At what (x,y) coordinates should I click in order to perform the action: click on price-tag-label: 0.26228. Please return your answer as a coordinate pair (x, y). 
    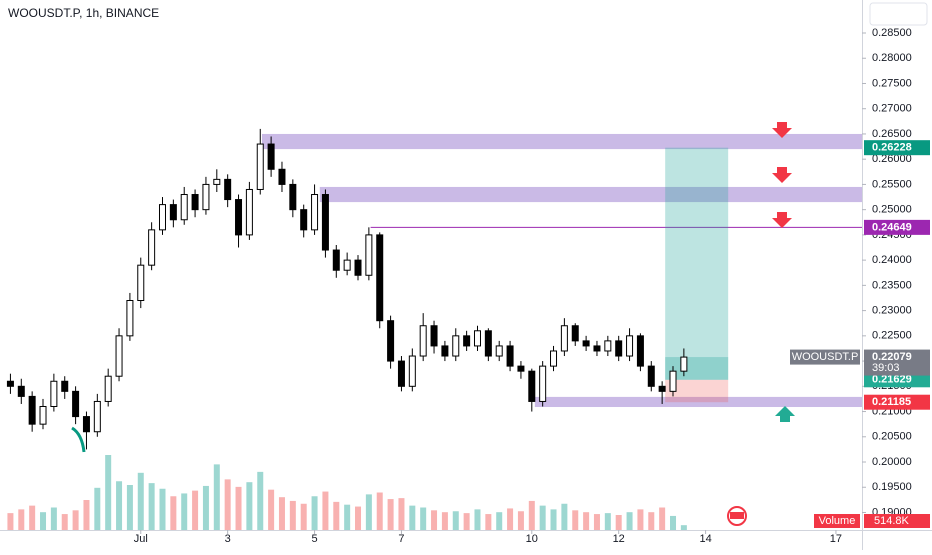
    Looking at the image, I should click on (892, 148).